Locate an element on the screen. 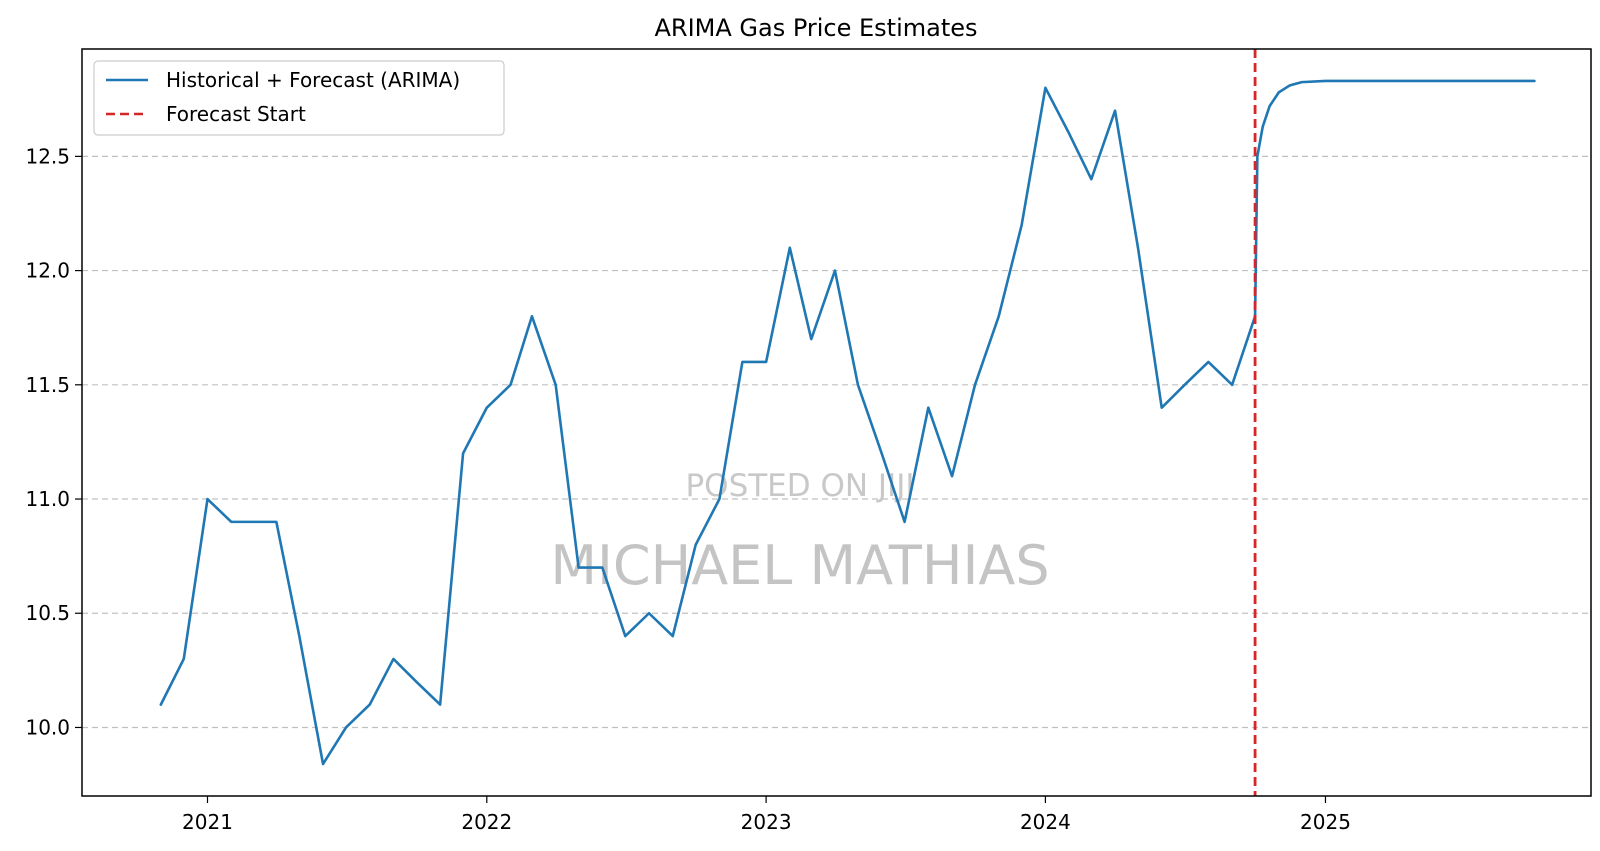 This screenshot has width=1600, height=851. x-tick-label: 2021 is located at coordinates (207, 822).